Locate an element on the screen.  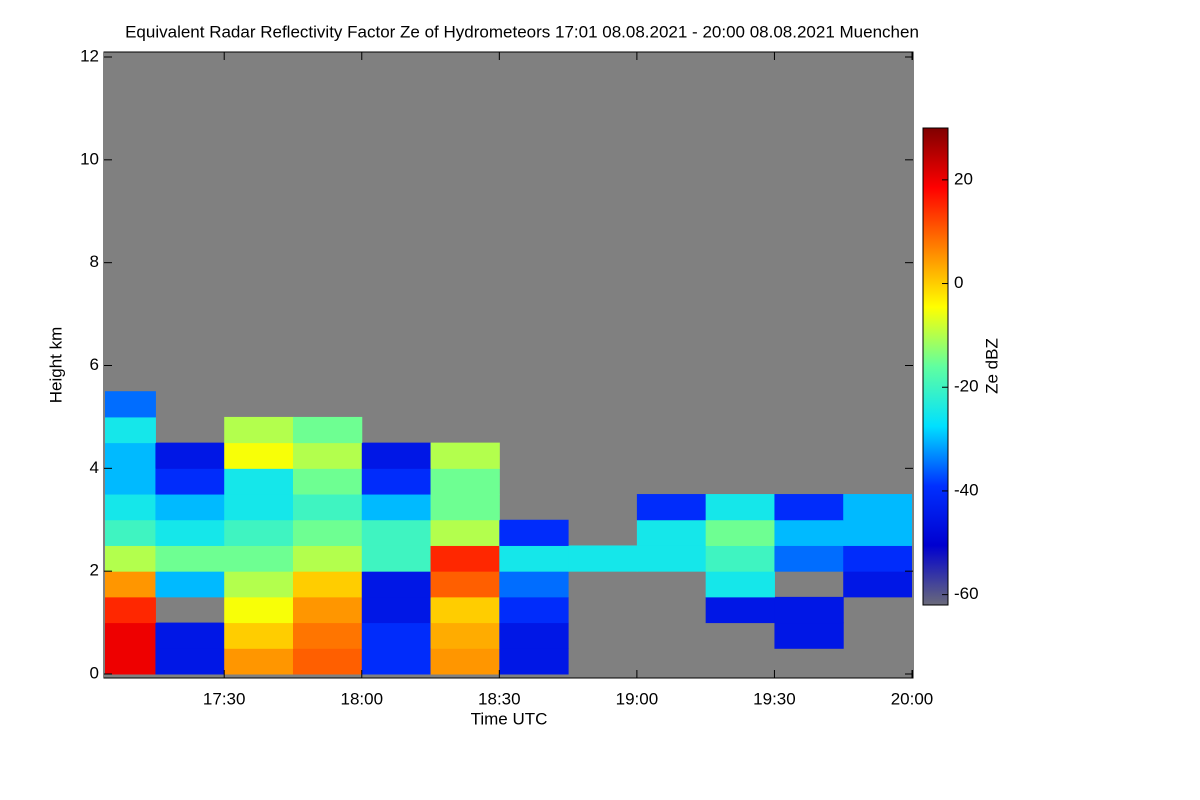
x-tick-label: 20:00 is located at coordinates (912, 698).